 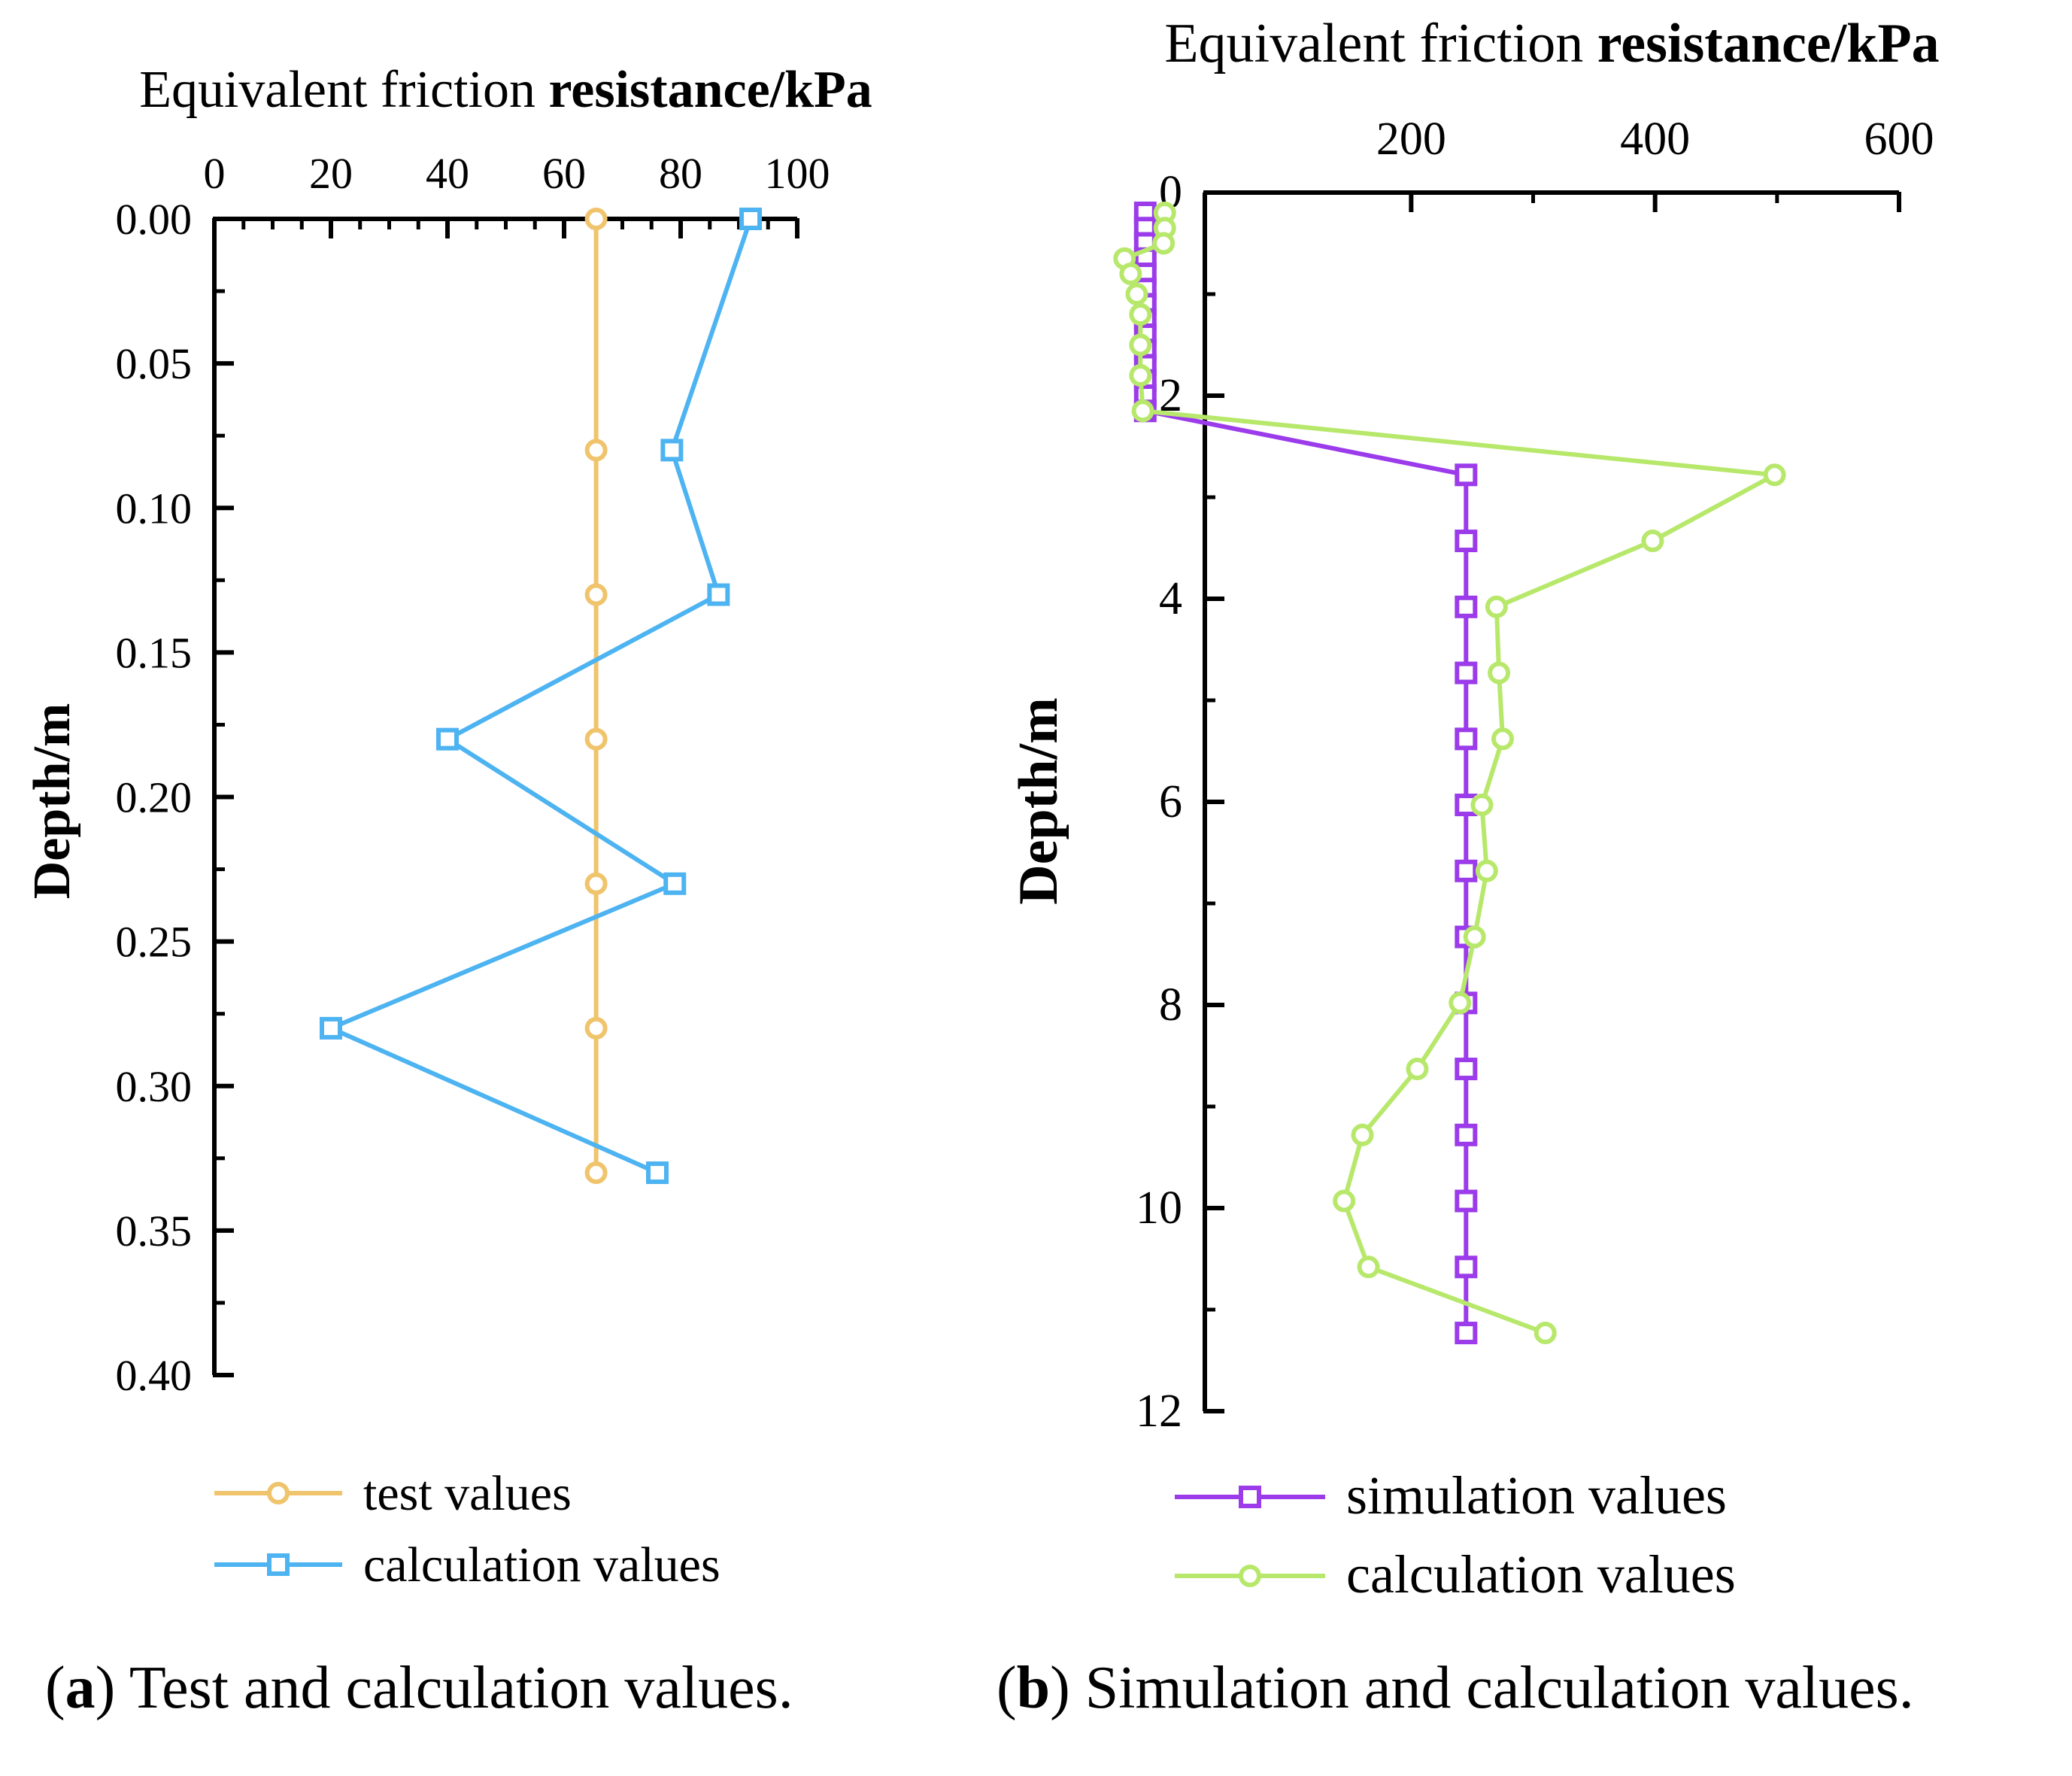 What do you see at coordinates (1170, 598) in the screenshot?
I see `panel-b-y-tick-label: 4` at bounding box center [1170, 598].